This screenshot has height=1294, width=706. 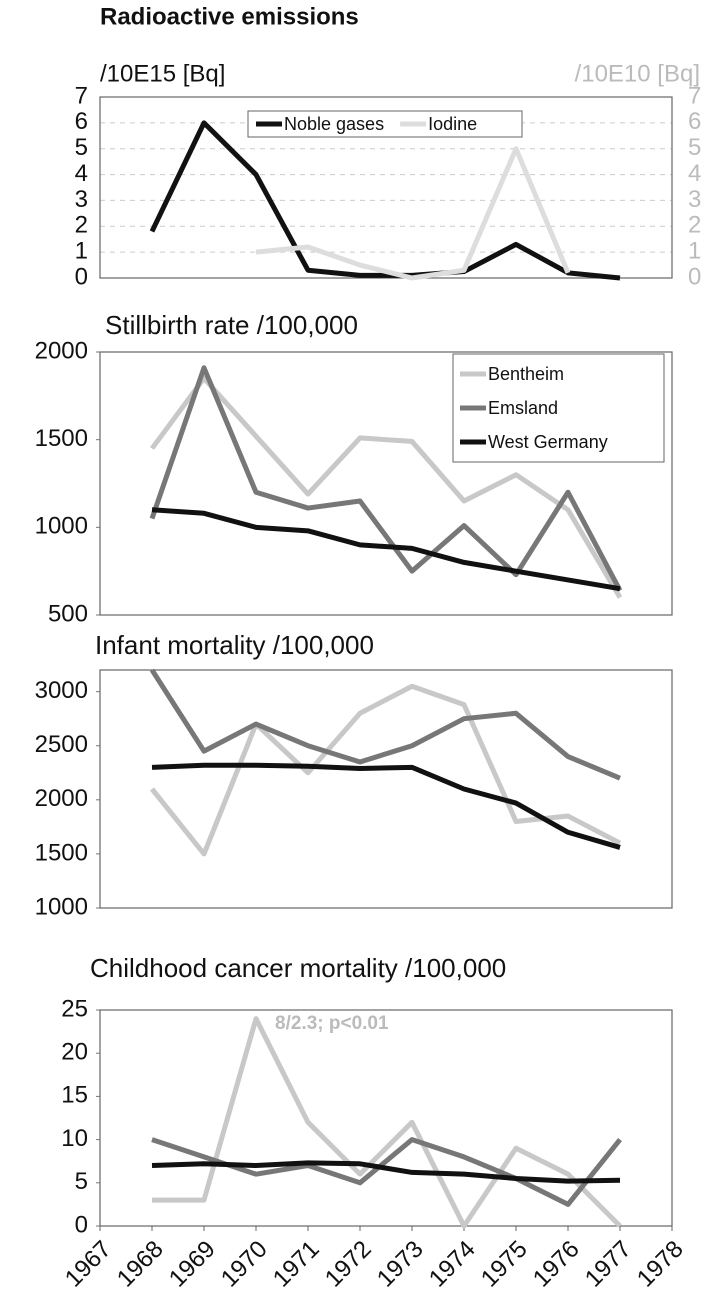 I want to click on x-tick-label: 1968, so click(x=140, y=1264).